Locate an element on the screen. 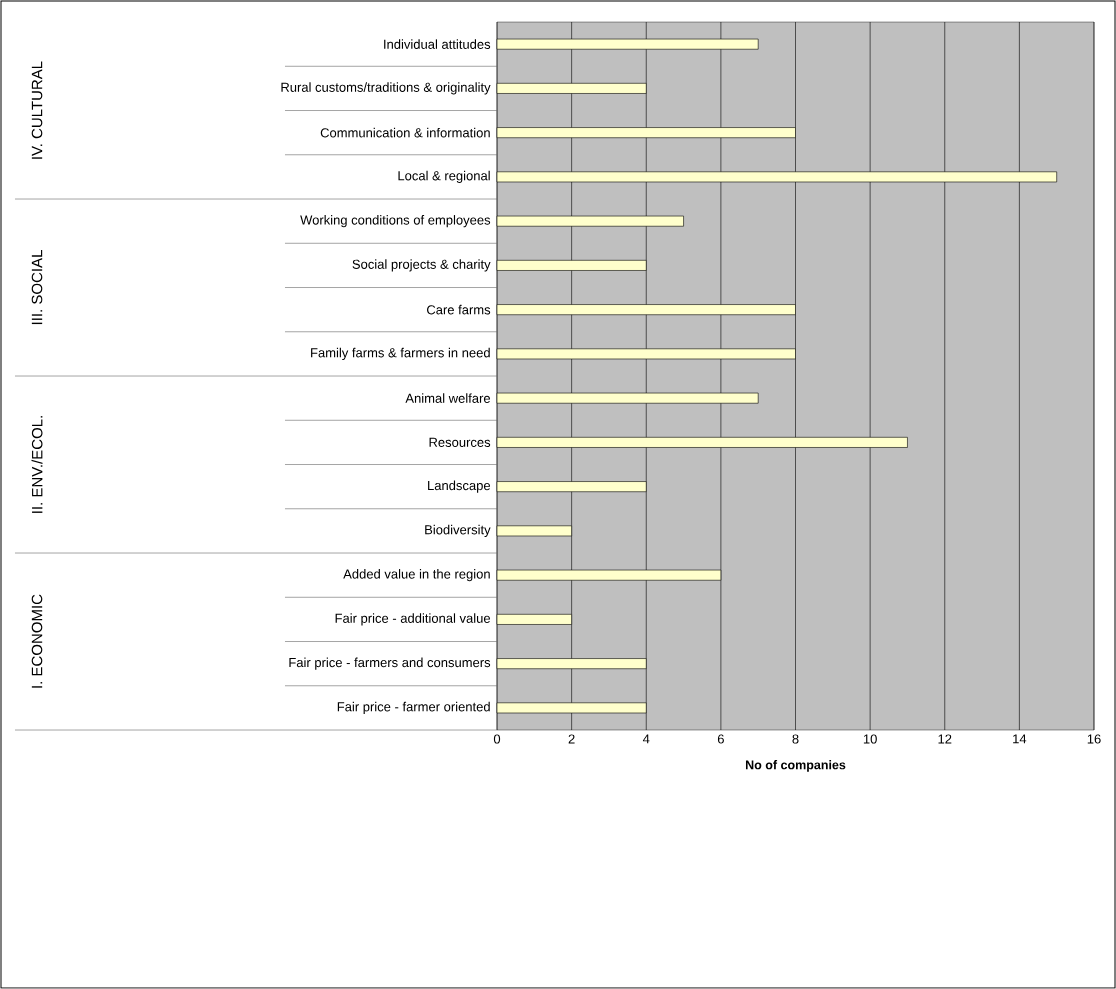 This screenshot has height=989, width=1116. y-tick-label: Social projects & charity is located at coordinates (421, 265).